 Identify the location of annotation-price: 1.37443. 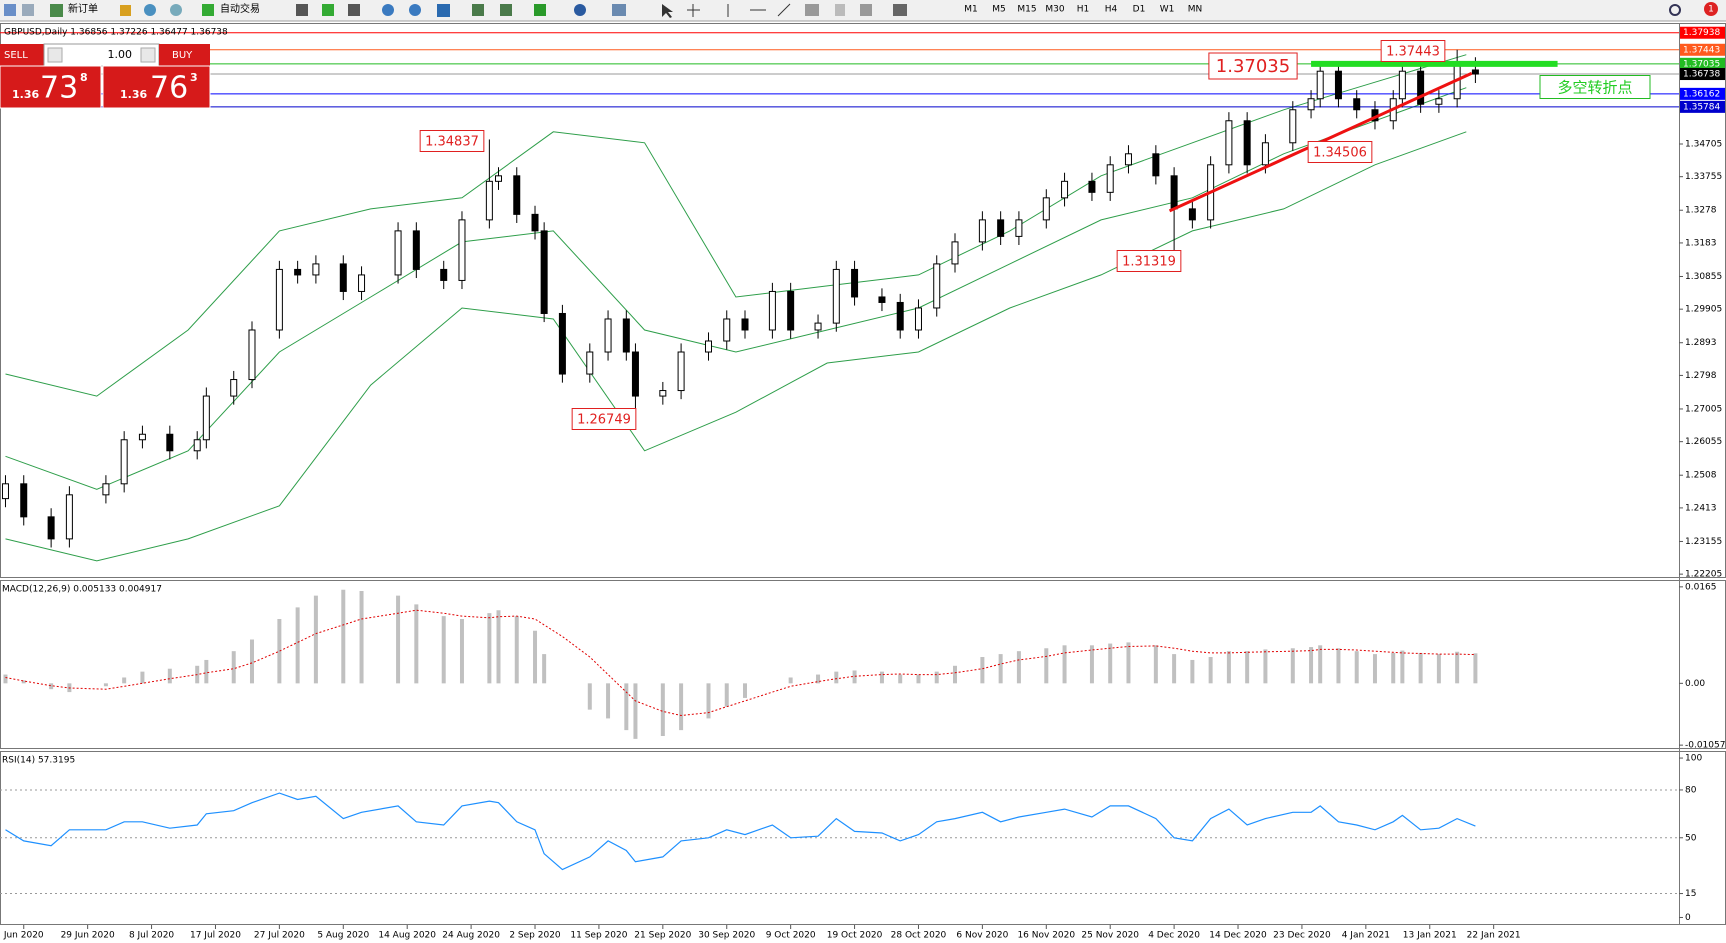
(1413, 52).